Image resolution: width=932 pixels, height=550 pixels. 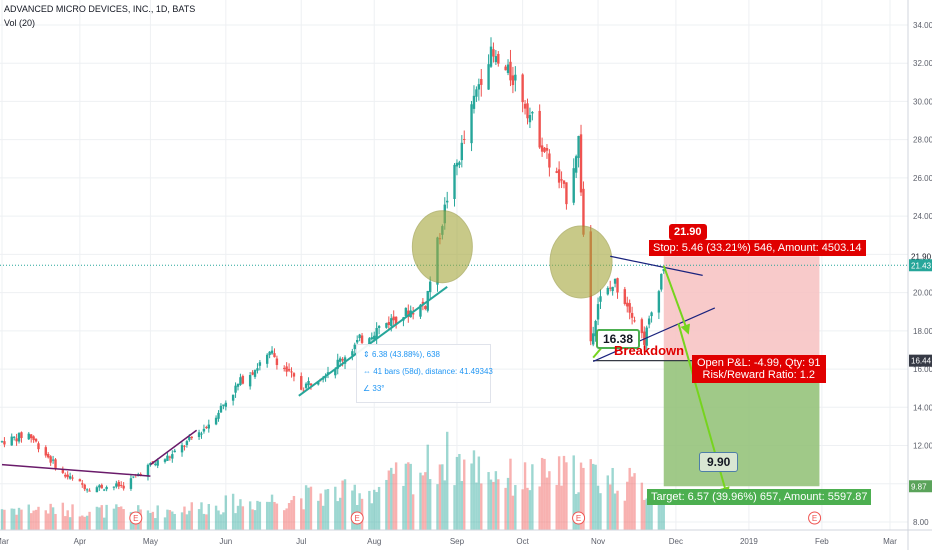 What do you see at coordinates (654, 334) in the screenshot?
I see `triangle-lower-line` at bounding box center [654, 334].